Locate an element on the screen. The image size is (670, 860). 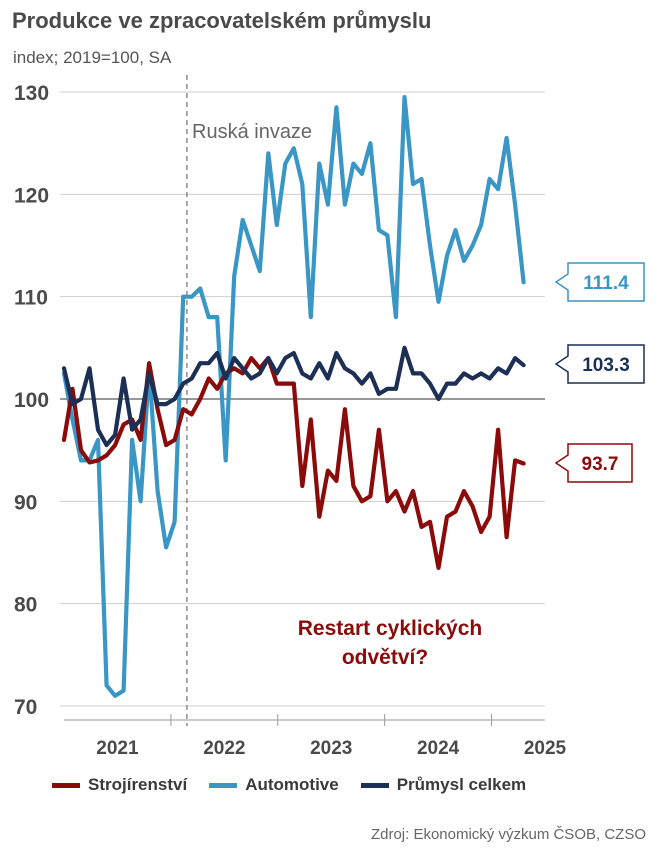
y-tick-label-110: 110 is located at coordinates (31, 298).